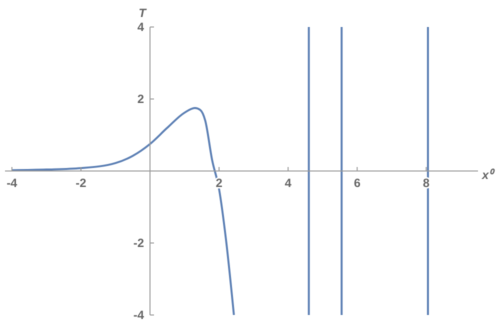 This screenshot has height=328, width=500. Describe the element at coordinates (140, 27) in the screenshot. I see `y-tick-label: 4` at that location.